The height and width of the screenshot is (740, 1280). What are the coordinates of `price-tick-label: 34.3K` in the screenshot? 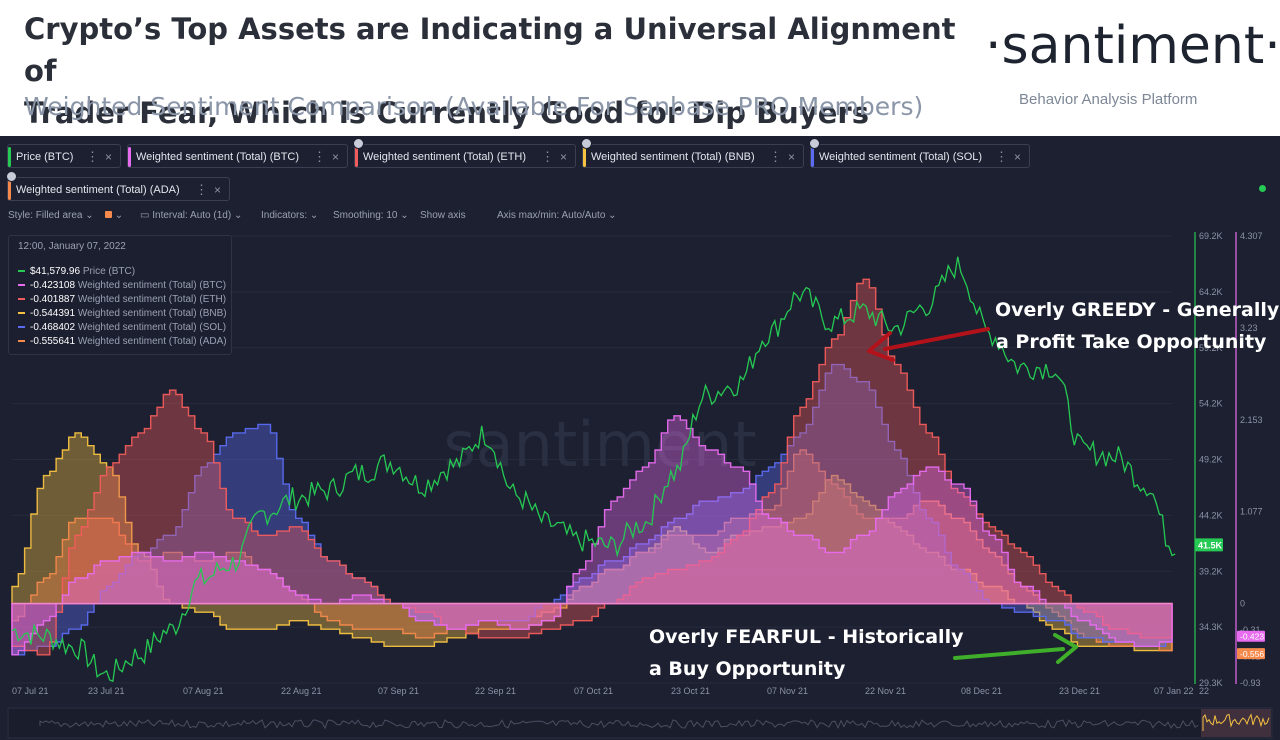 It's located at (1211, 627).